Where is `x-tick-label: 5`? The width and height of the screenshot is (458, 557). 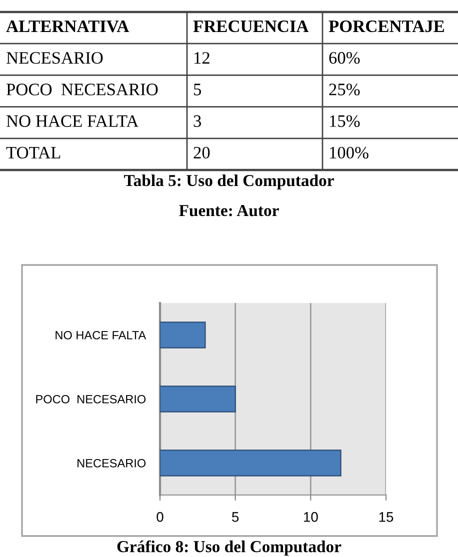 x-tick-label: 5 is located at coordinates (235, 517).